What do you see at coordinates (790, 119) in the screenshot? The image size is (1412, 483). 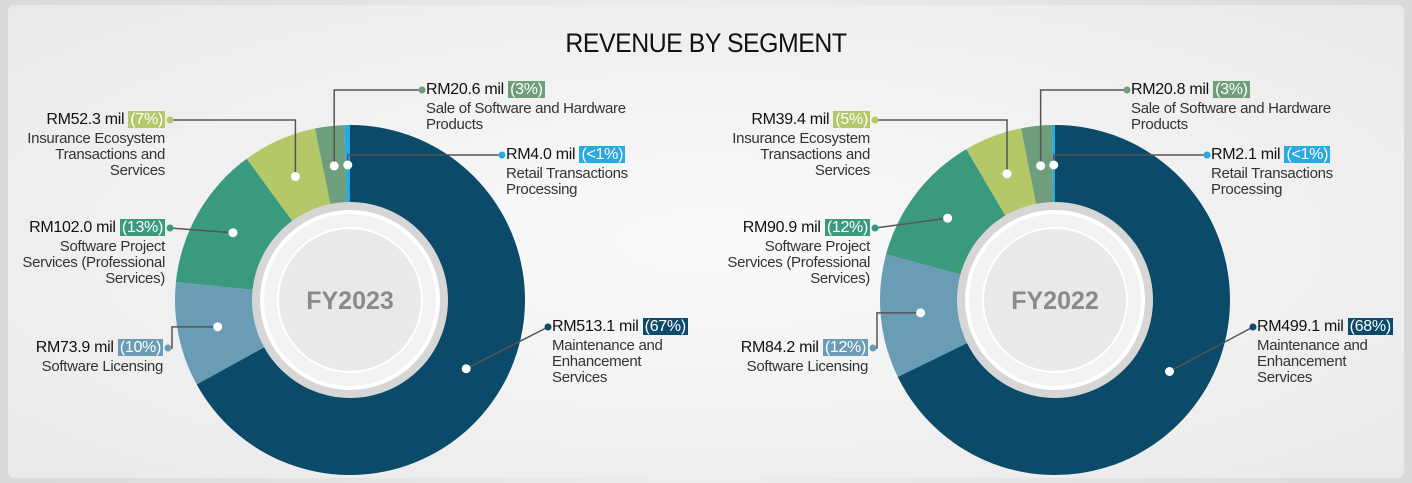 I see `value-label: RM39.4 mil` at bounding box center [790, 119].